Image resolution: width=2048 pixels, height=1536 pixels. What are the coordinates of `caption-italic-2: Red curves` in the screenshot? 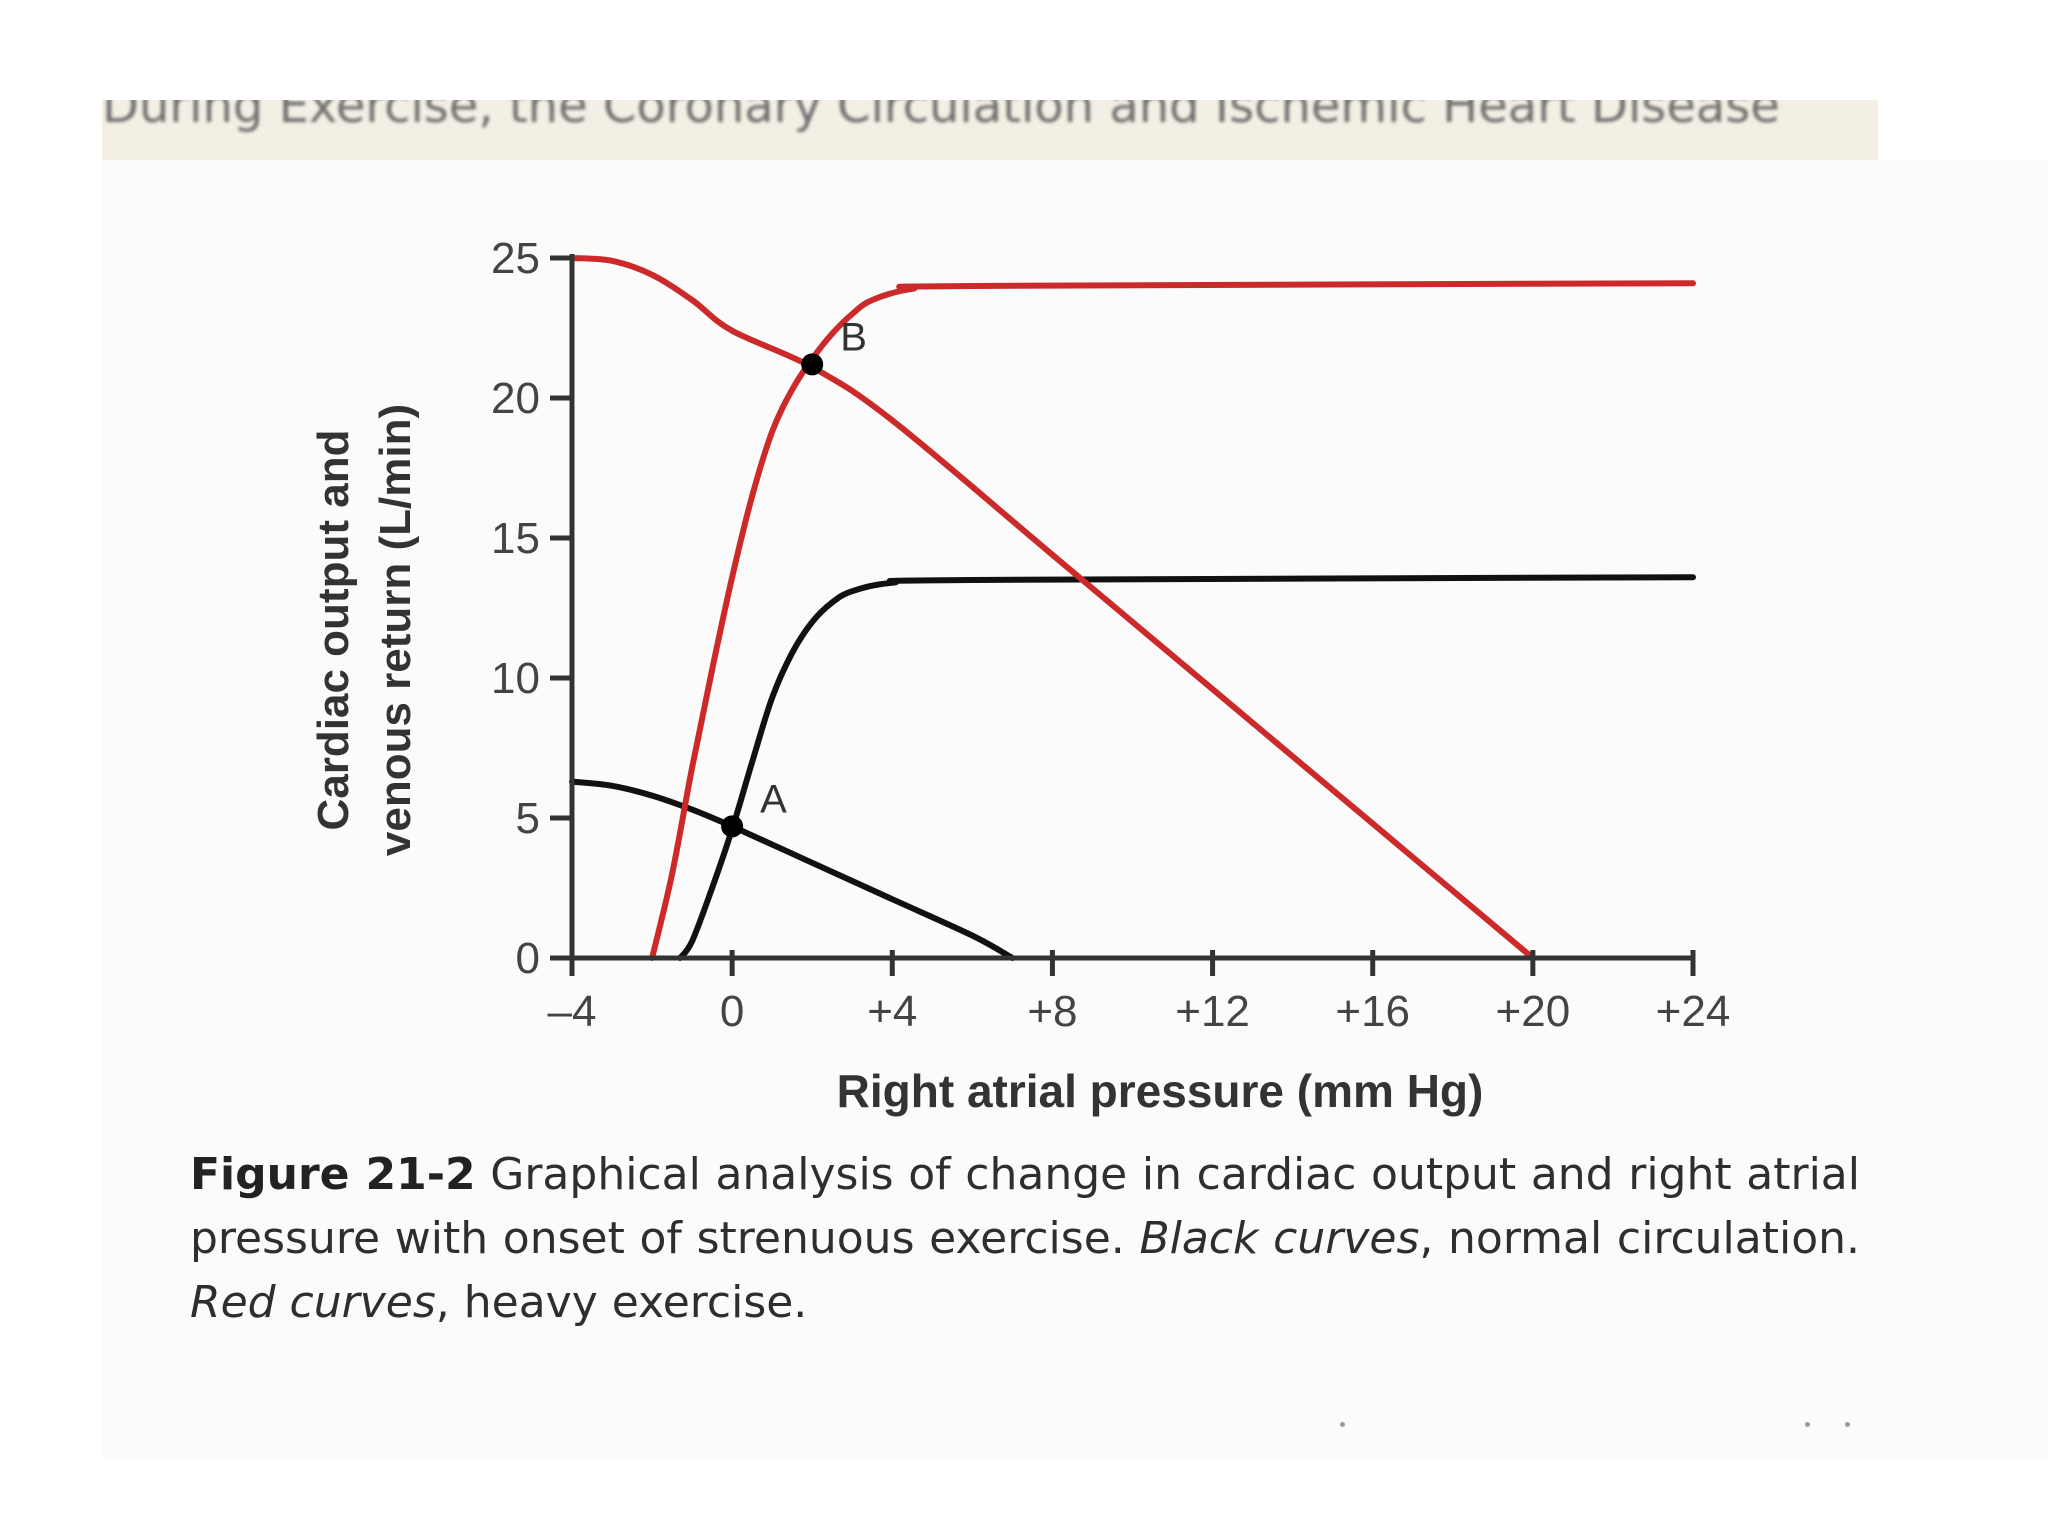 It's located at (313, 1302).